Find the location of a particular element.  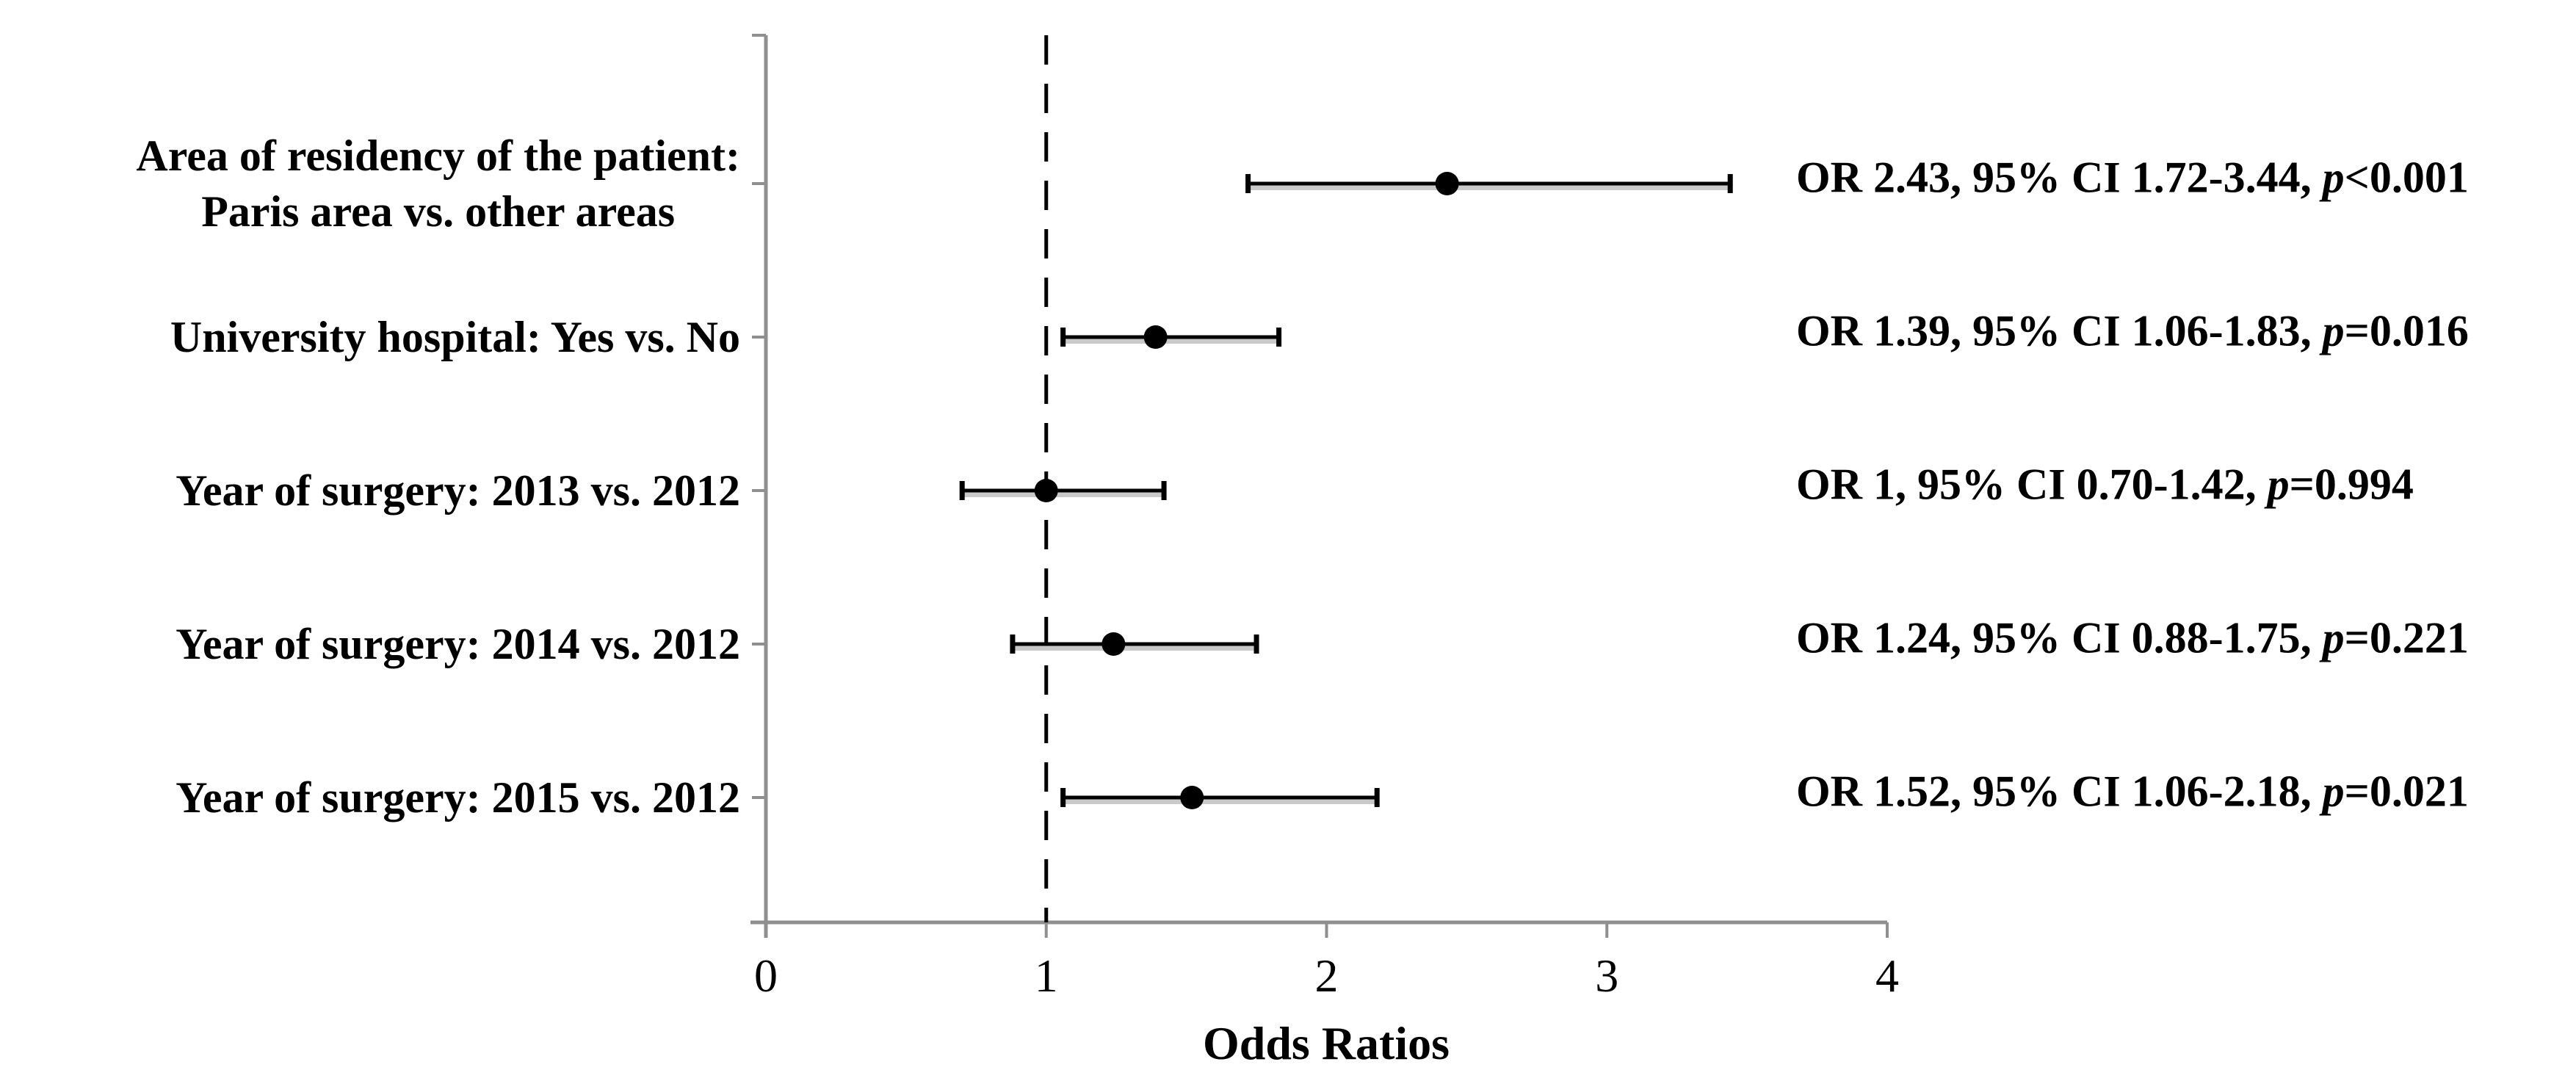

x-axis-title: Odds Ratios is located at coordinates (1326, 1043).